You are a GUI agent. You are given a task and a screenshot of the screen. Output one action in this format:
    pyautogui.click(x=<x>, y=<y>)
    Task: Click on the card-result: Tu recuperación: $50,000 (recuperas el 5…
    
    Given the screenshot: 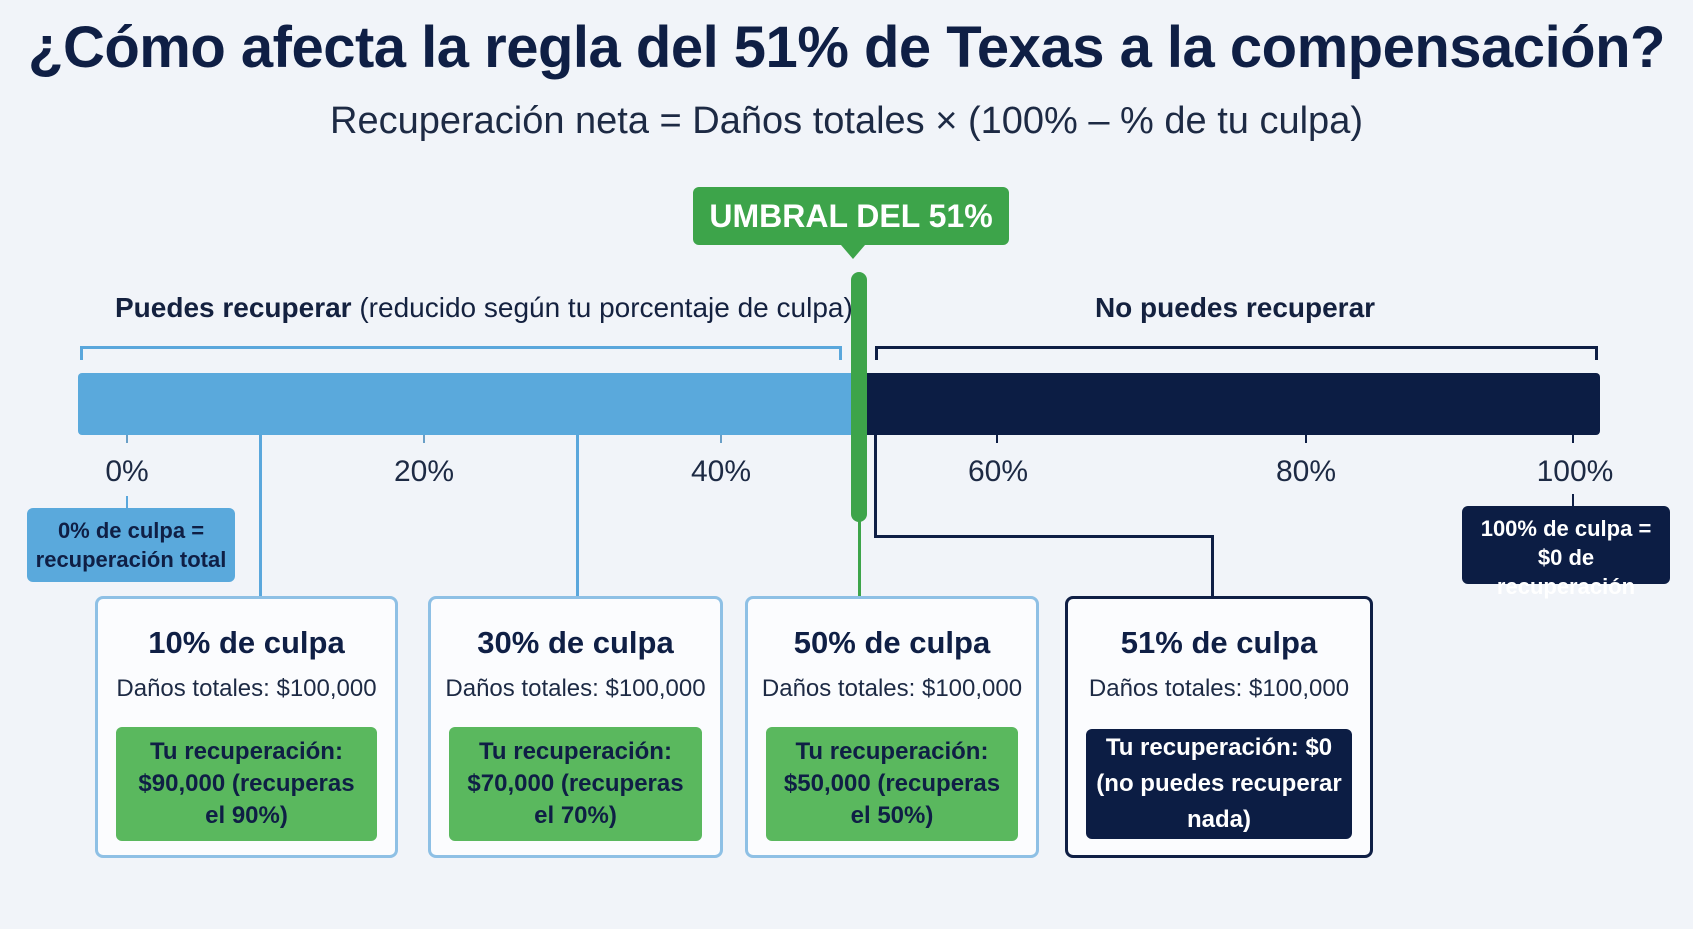 What is the action you would take?
    pyautogui.click(x=892, y=784)
    